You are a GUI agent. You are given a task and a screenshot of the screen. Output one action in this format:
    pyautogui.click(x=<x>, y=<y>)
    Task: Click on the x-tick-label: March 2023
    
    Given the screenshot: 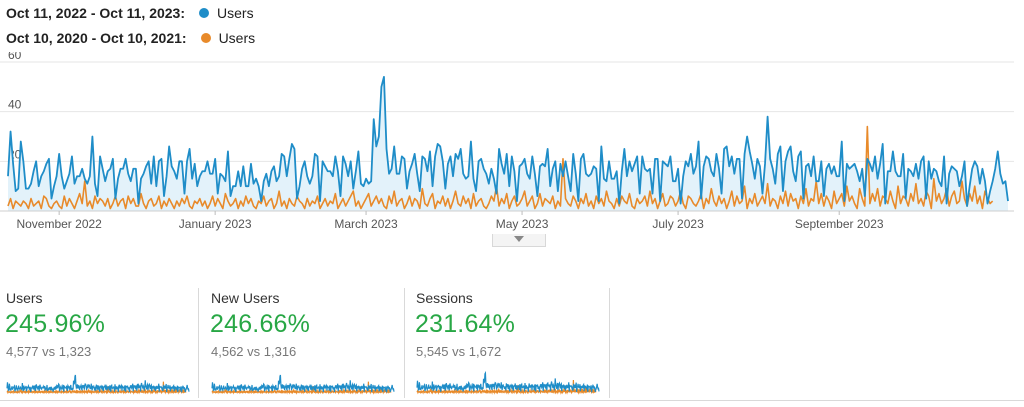 What is the action you would take?
    pyautogui.click(x=366, y=224)
    